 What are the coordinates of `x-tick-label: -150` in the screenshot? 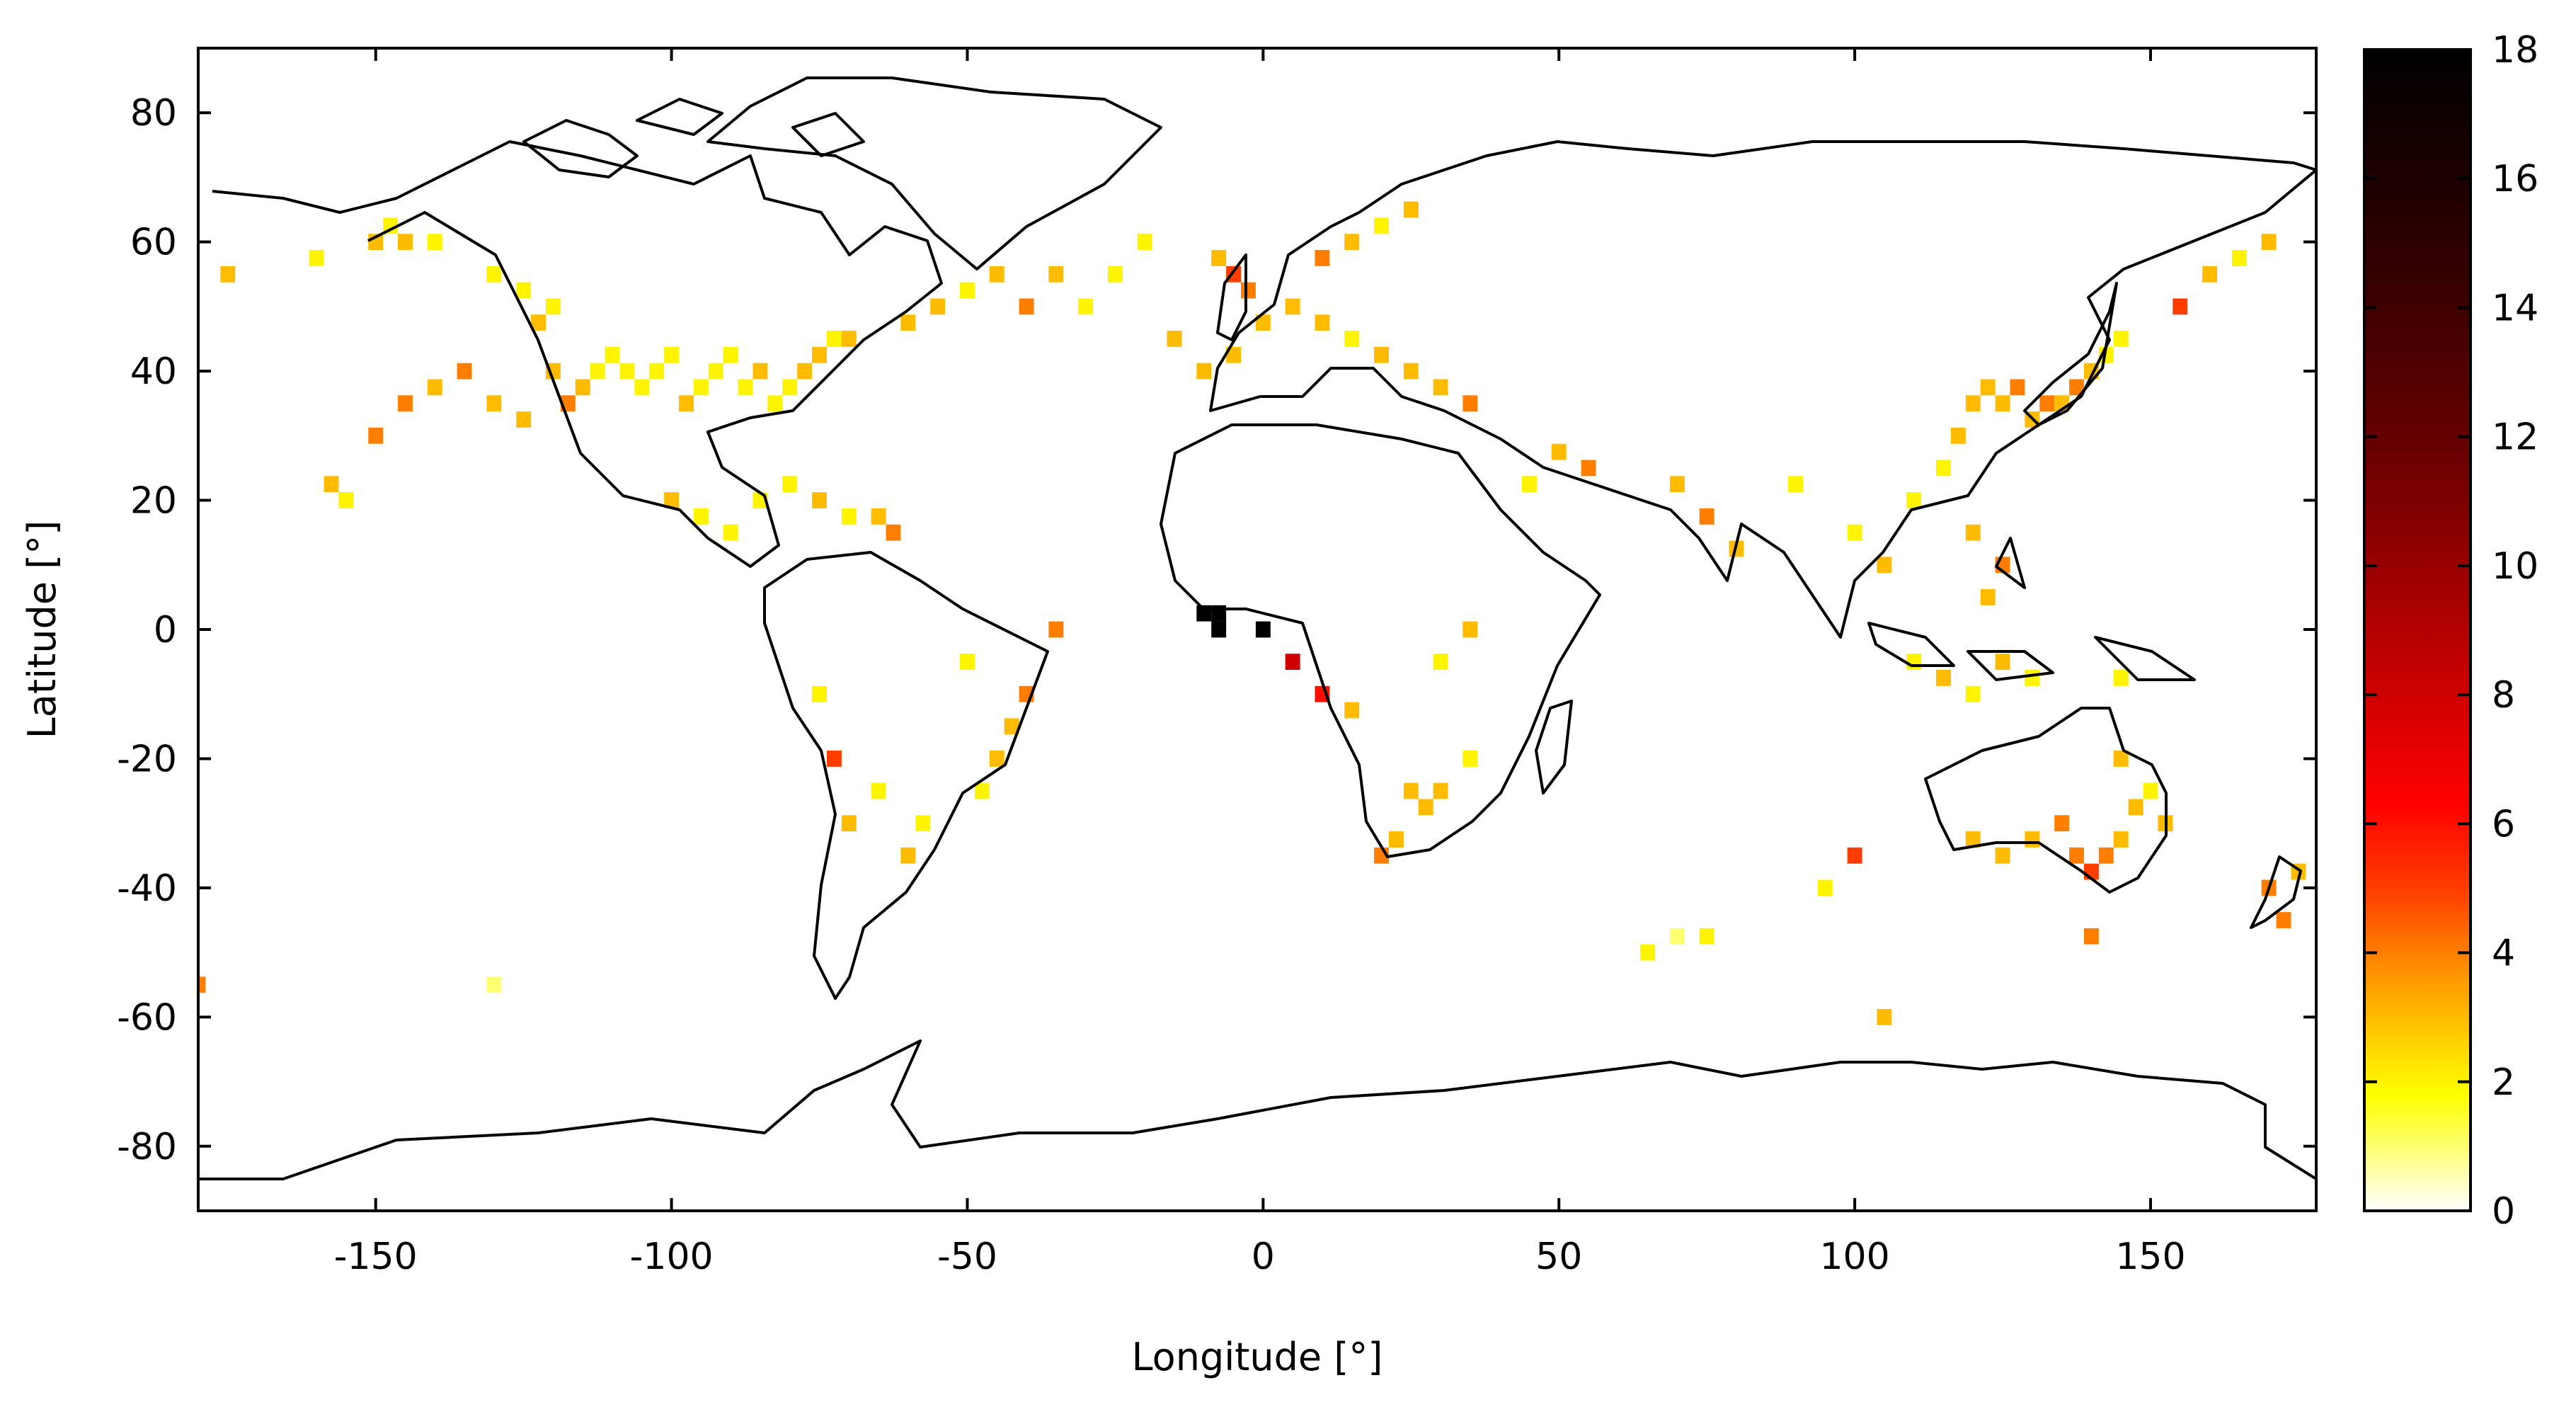 It's located at (376, 1257).